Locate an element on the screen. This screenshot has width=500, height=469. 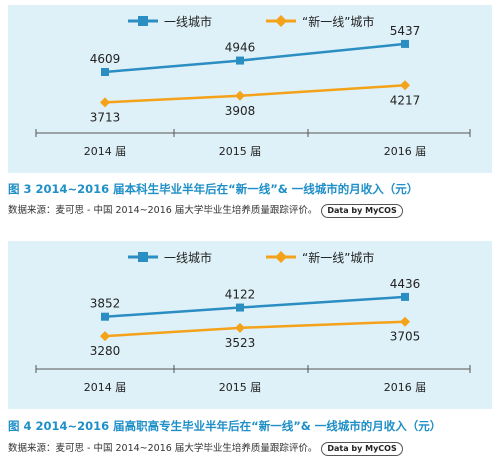
data-label: 5437 is located at coordinates (405, 31).